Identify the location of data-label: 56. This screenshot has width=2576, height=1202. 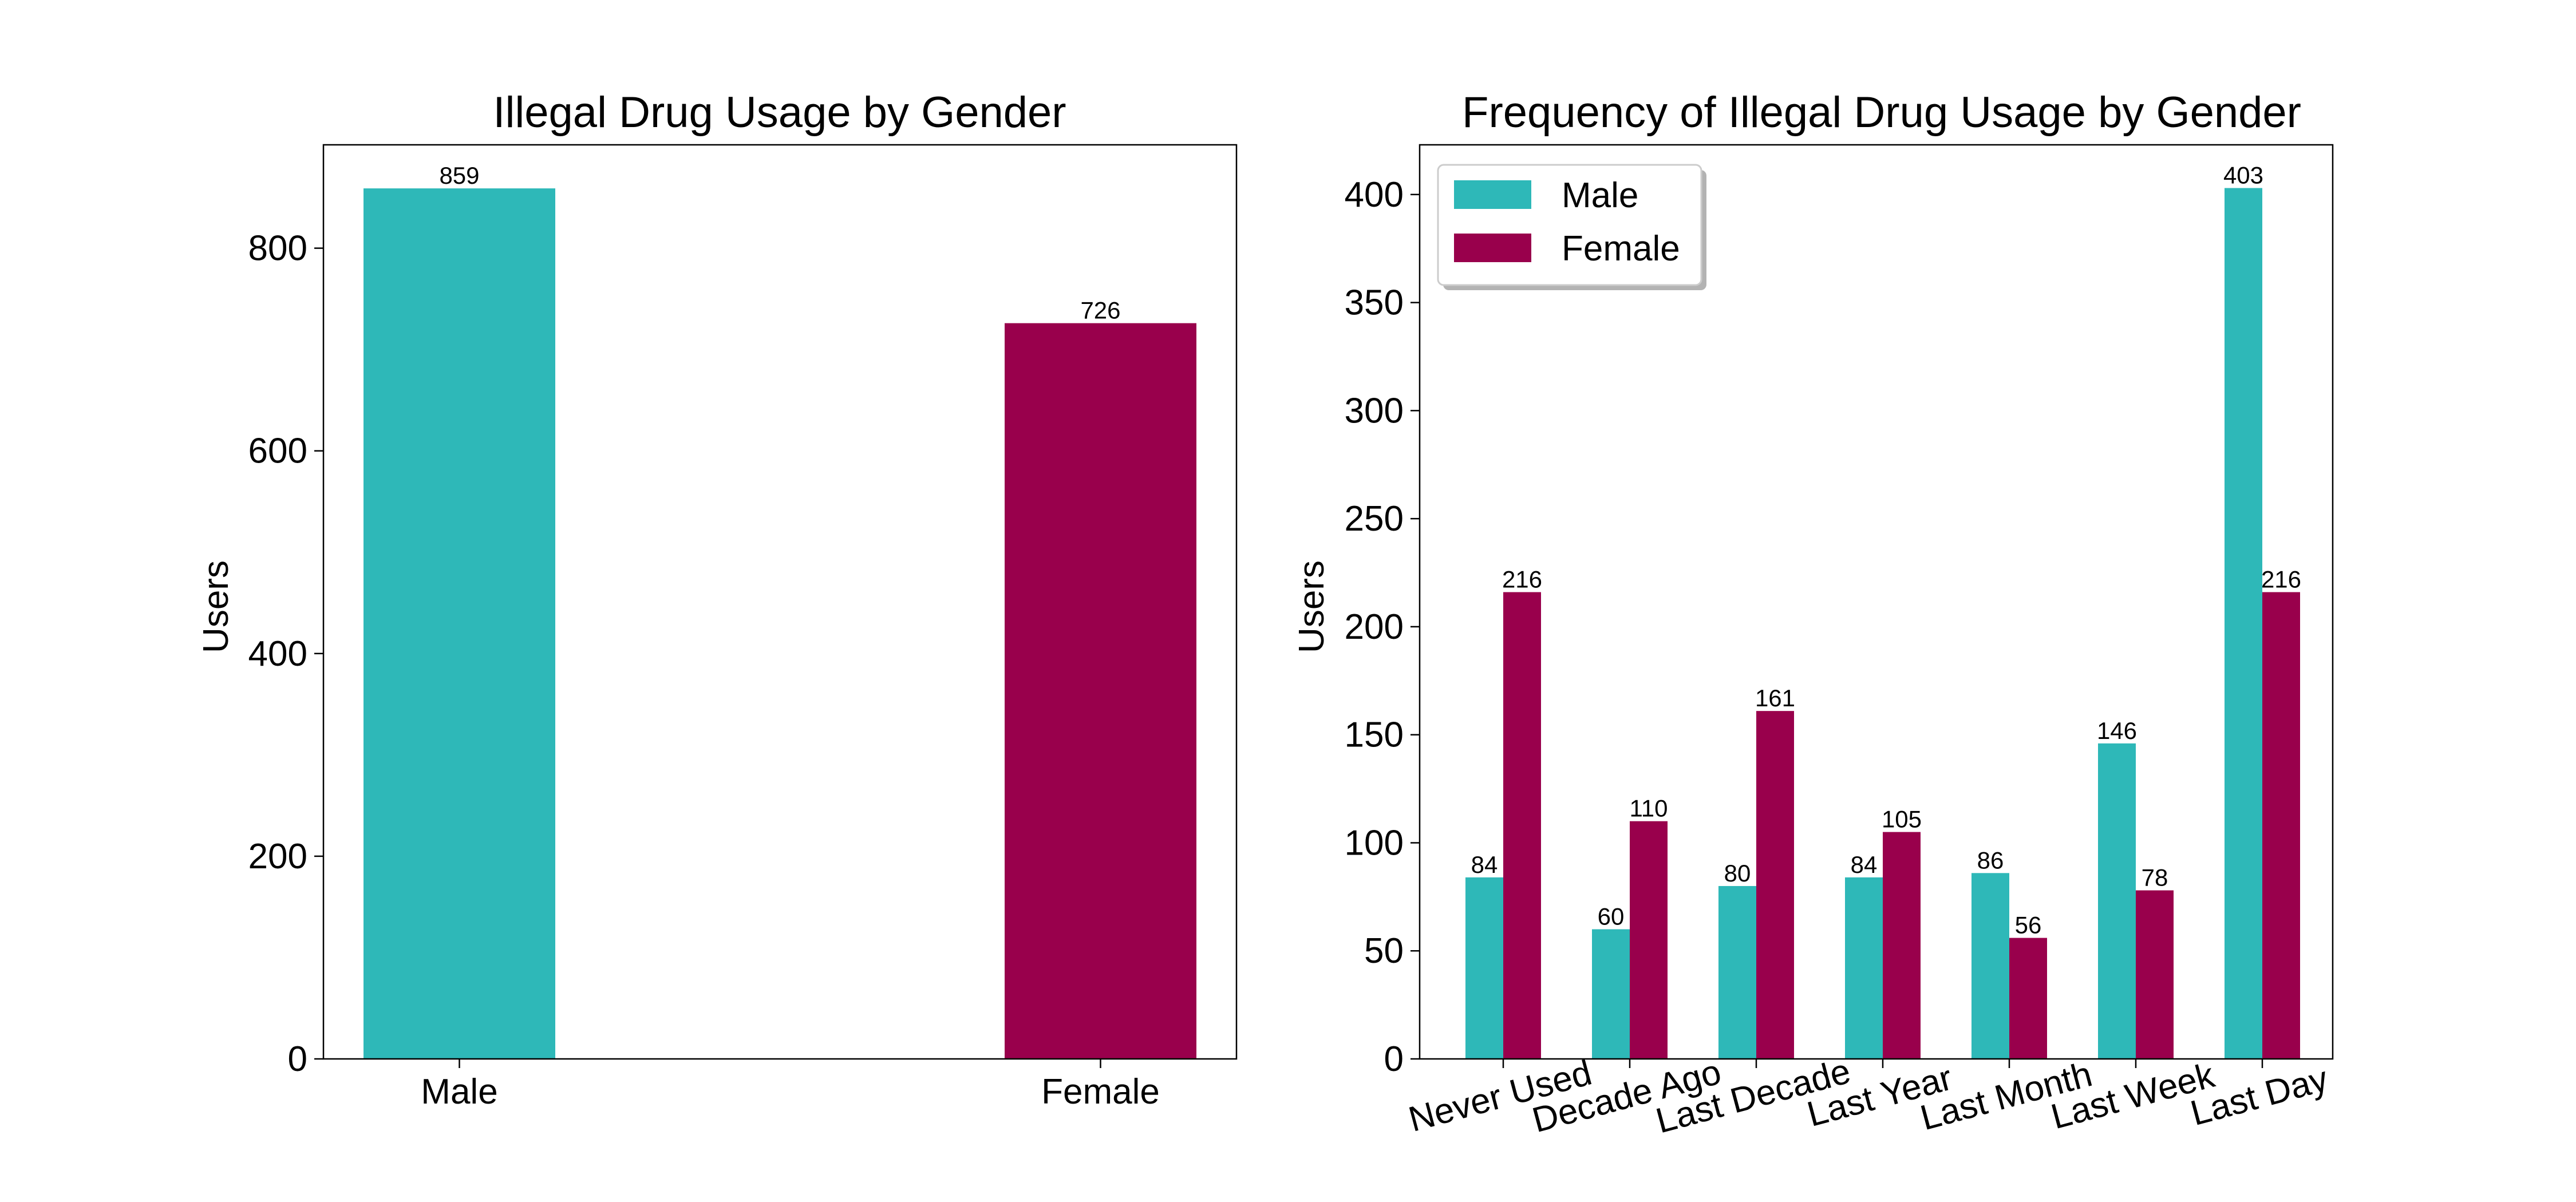
(2028, 926).